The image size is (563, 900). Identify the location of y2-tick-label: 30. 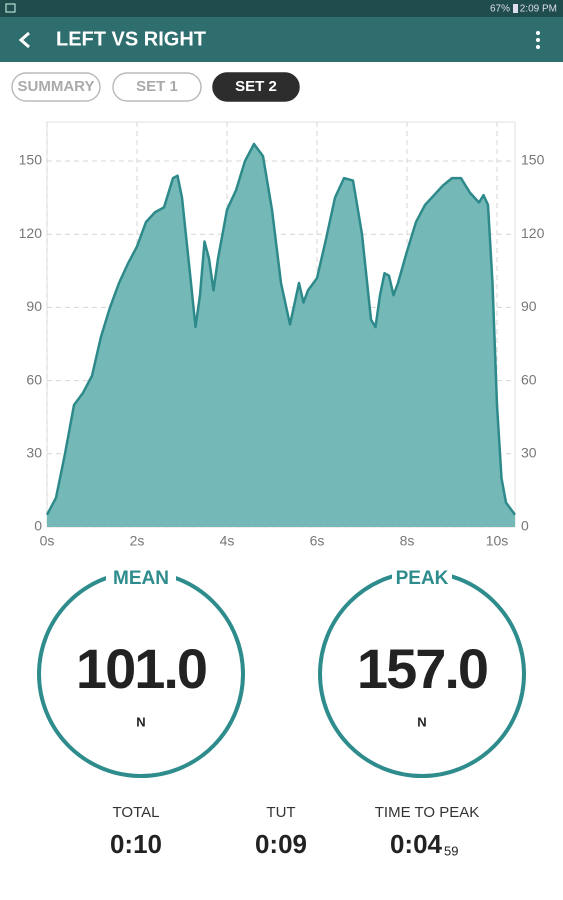
(529, 453).